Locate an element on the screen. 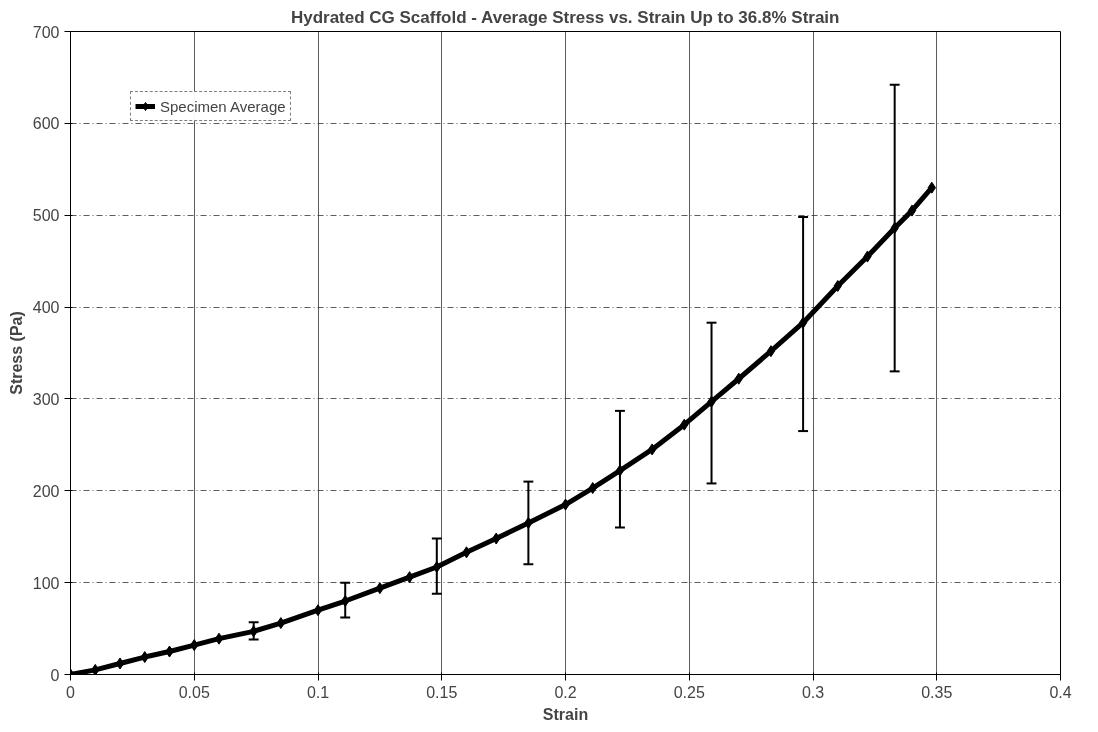 Image resolution: width=1098 pixels, height=732 pixels. y-tick-label: 200 is located at coordinates (46, 491).